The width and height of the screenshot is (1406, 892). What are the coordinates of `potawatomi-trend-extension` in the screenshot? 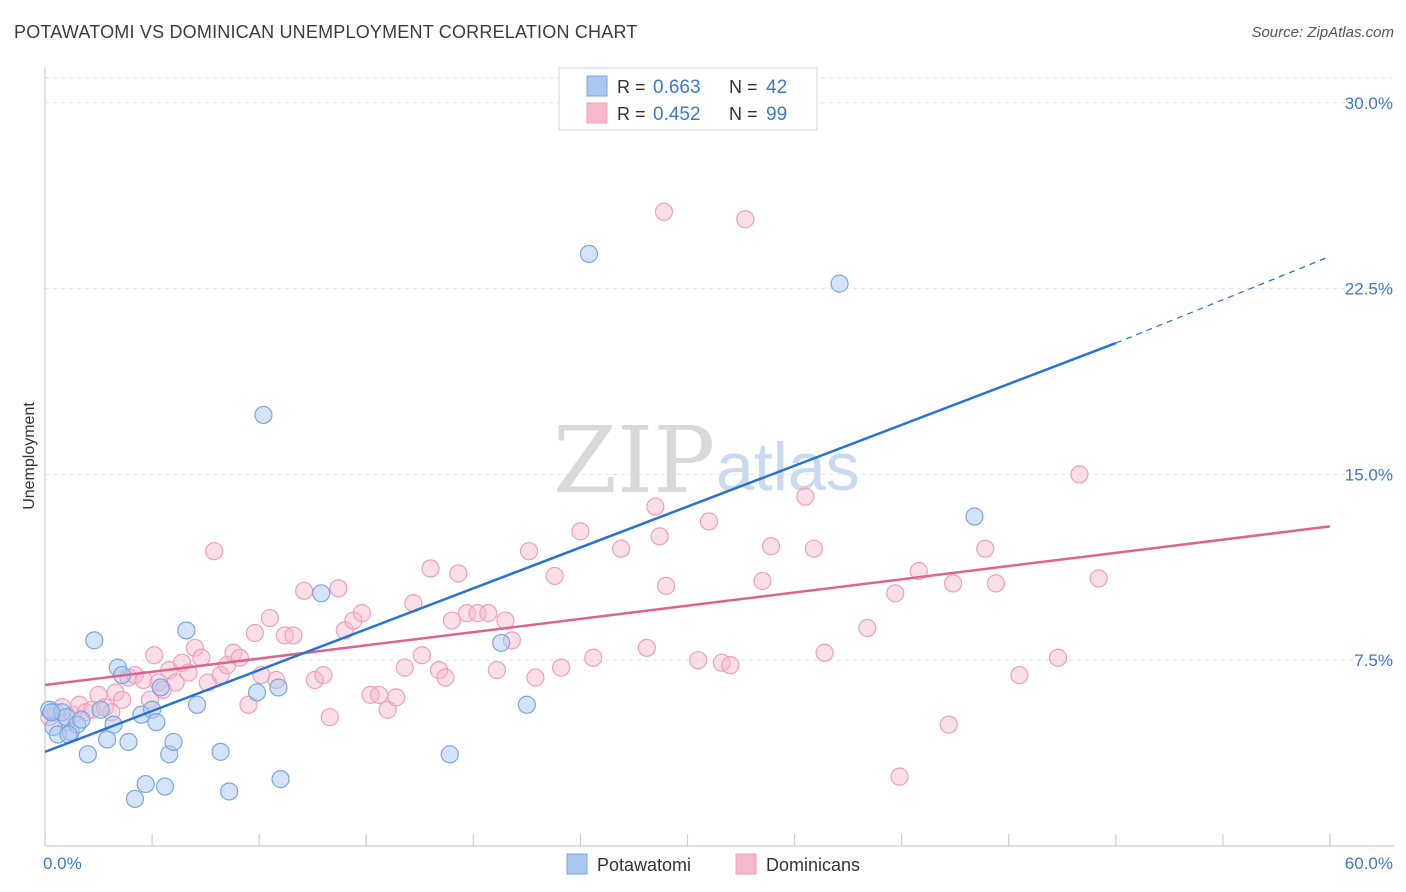 It's located at (1223, 299).